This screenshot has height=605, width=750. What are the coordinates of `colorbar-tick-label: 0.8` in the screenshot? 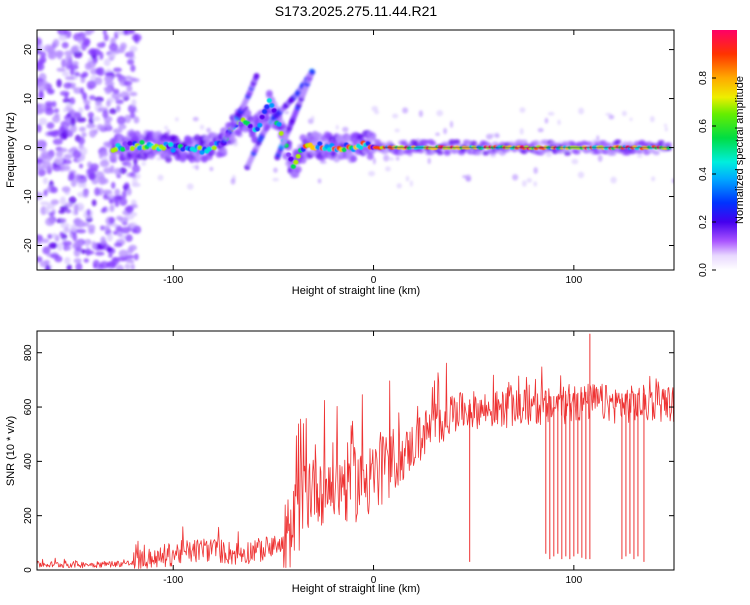 It's located at (703, 78).